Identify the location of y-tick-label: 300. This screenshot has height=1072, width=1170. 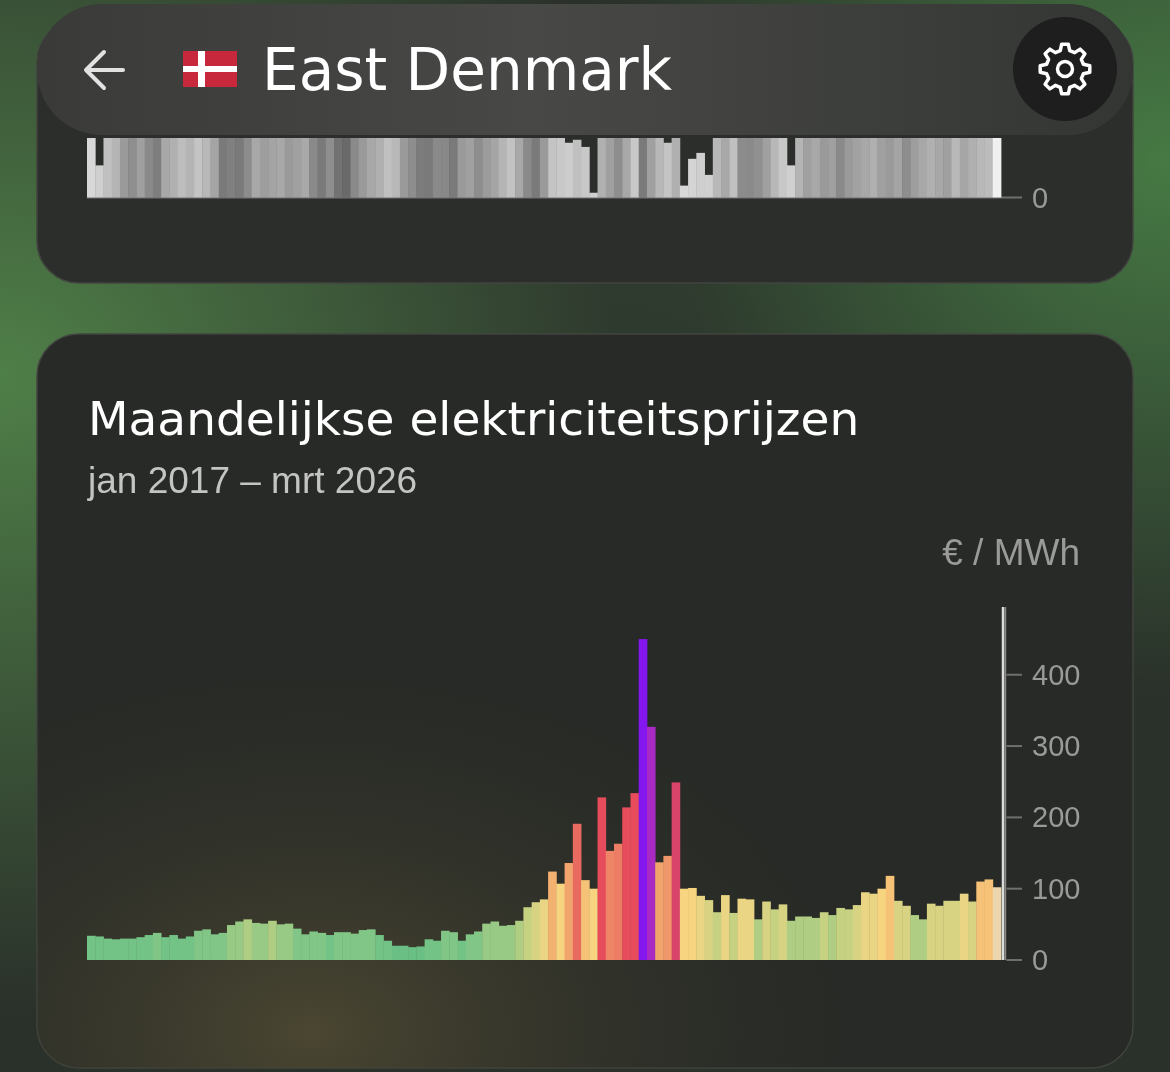
(1056, 746).